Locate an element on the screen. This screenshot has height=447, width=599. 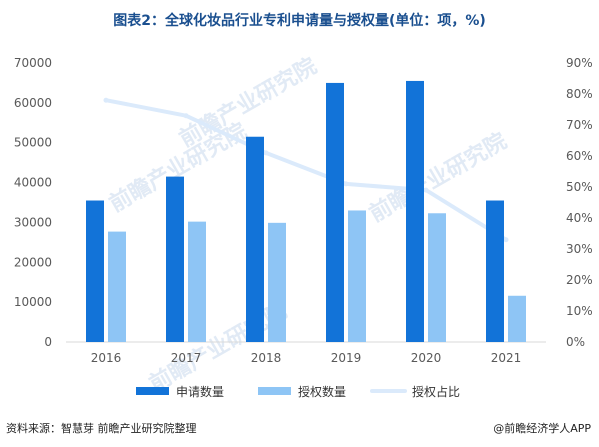
legend-label: 授权占比 is located at coordinates (436, 391).